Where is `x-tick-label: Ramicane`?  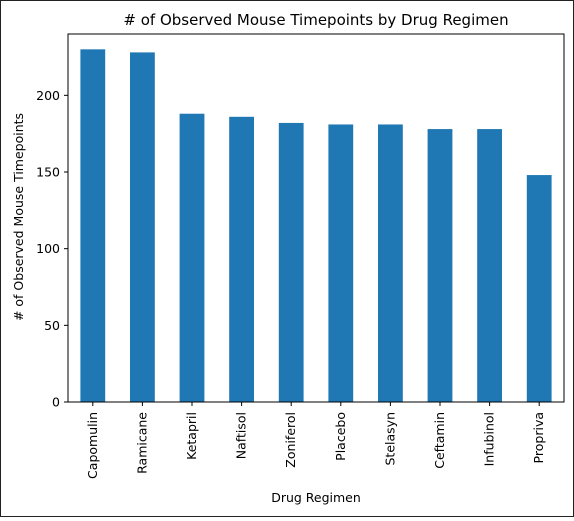
x-tick-label: Ramicane is located at coordinates (141, 443).